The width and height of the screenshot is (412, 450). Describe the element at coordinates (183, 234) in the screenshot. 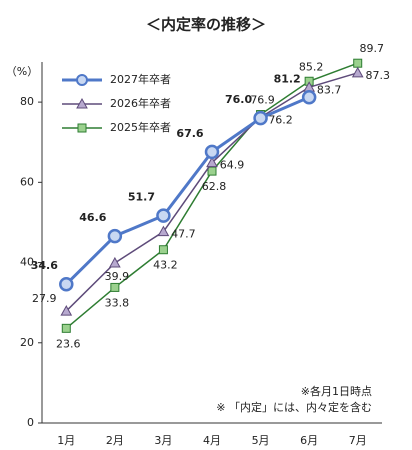

I see `data-label: 47.7` at that location.